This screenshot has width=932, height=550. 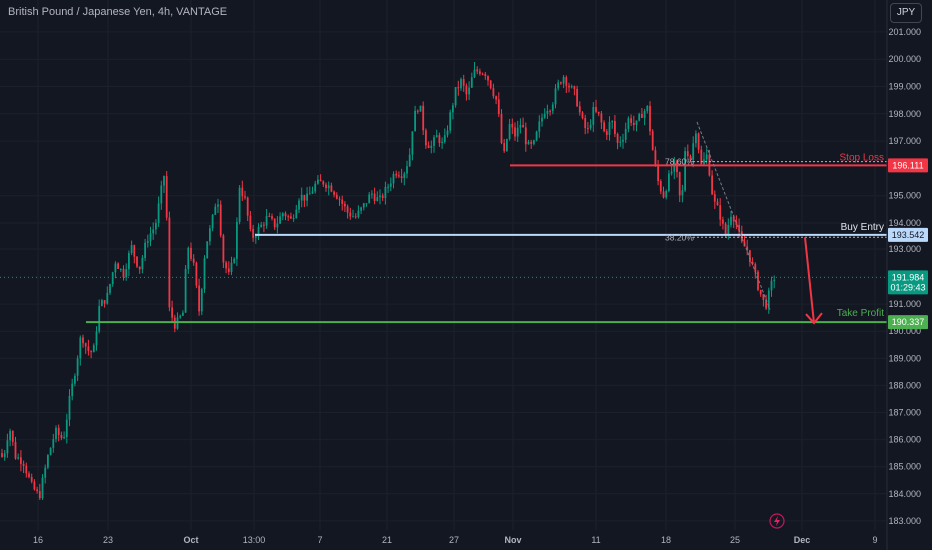 I want to click on x-tick-label: 18, so click(x=666, y=540).